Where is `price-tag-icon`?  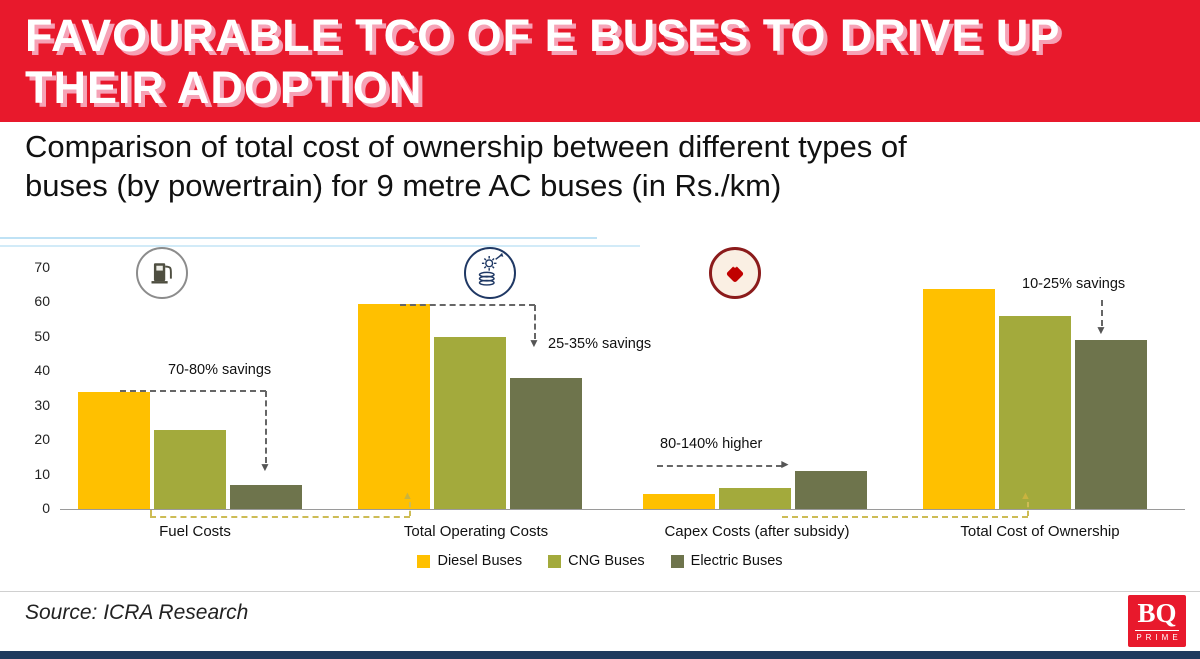
price-tag-icon is located at coordinates (735, 273).